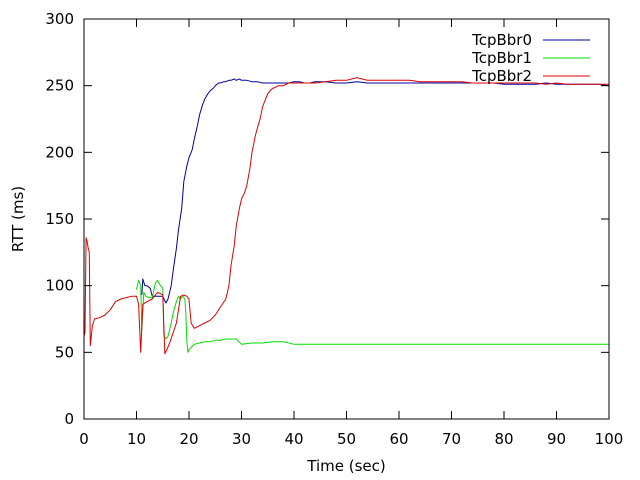 This screenshot has width=640, height=480. Describe the element at coordinates (18, 219) in the screenshot. I see `y-axis-label: RTT (ms)` at that location.